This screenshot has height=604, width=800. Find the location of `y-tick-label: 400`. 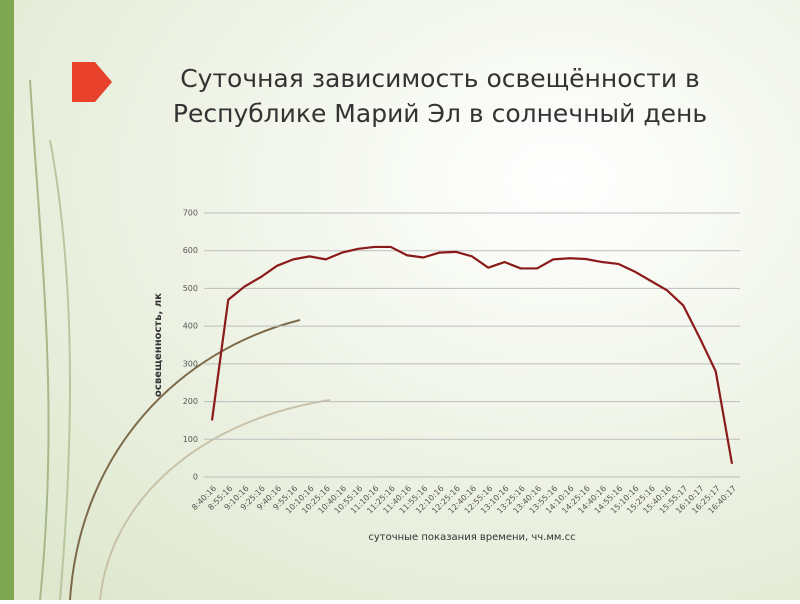

y-tick-label: 400 is located at coordinates (190, 326).